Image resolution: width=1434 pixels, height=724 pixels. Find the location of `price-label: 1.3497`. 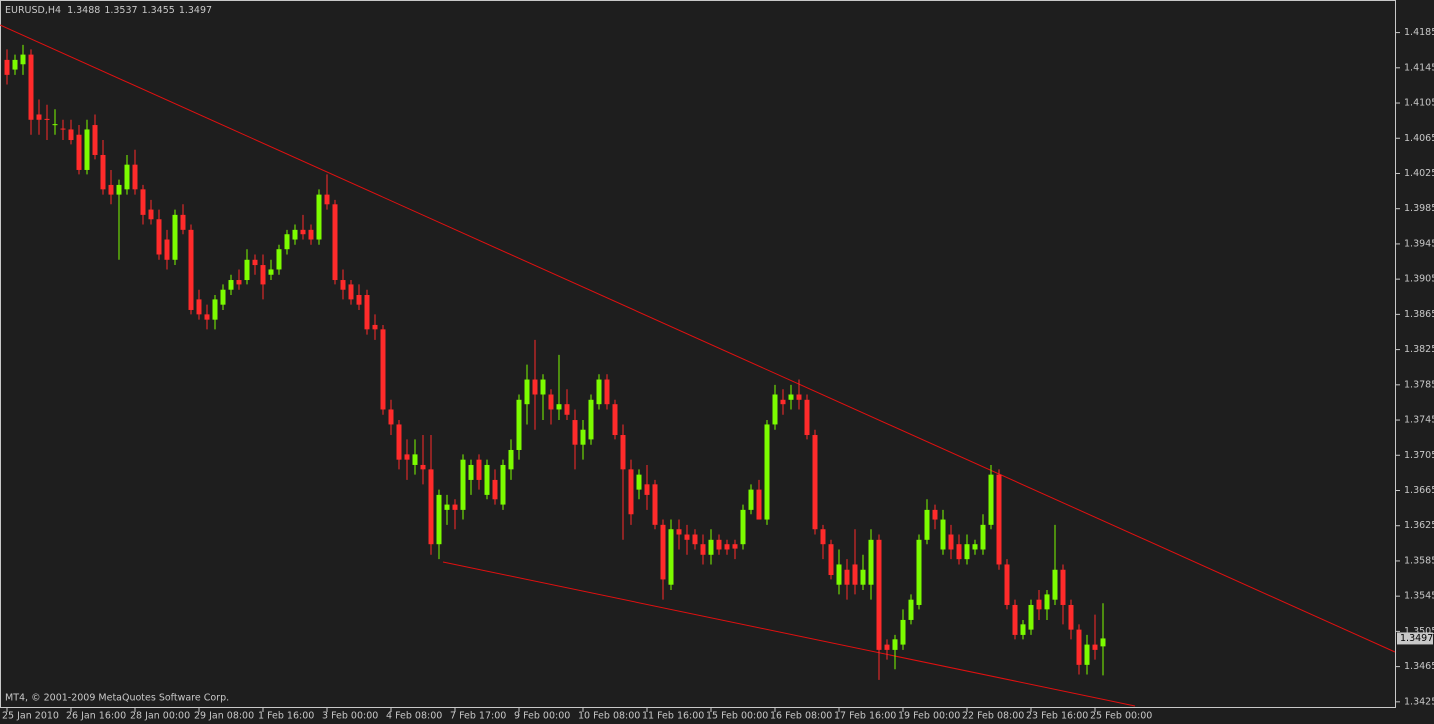

price-label: 1.3497 is located at coordinates (1416, 638).